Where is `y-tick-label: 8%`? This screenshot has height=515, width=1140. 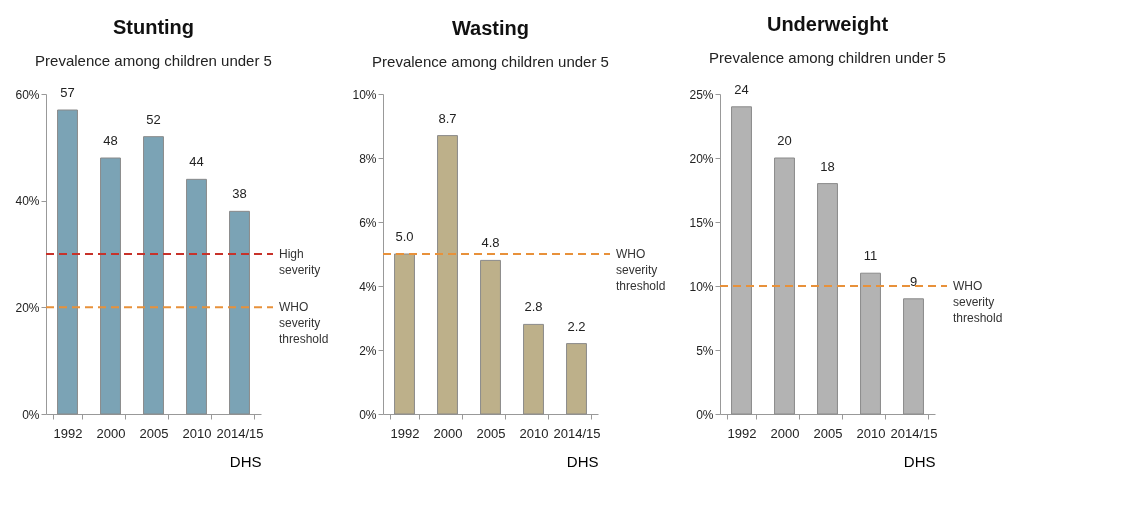
y-tick-label: 8% is located at coordinates (368, 158).